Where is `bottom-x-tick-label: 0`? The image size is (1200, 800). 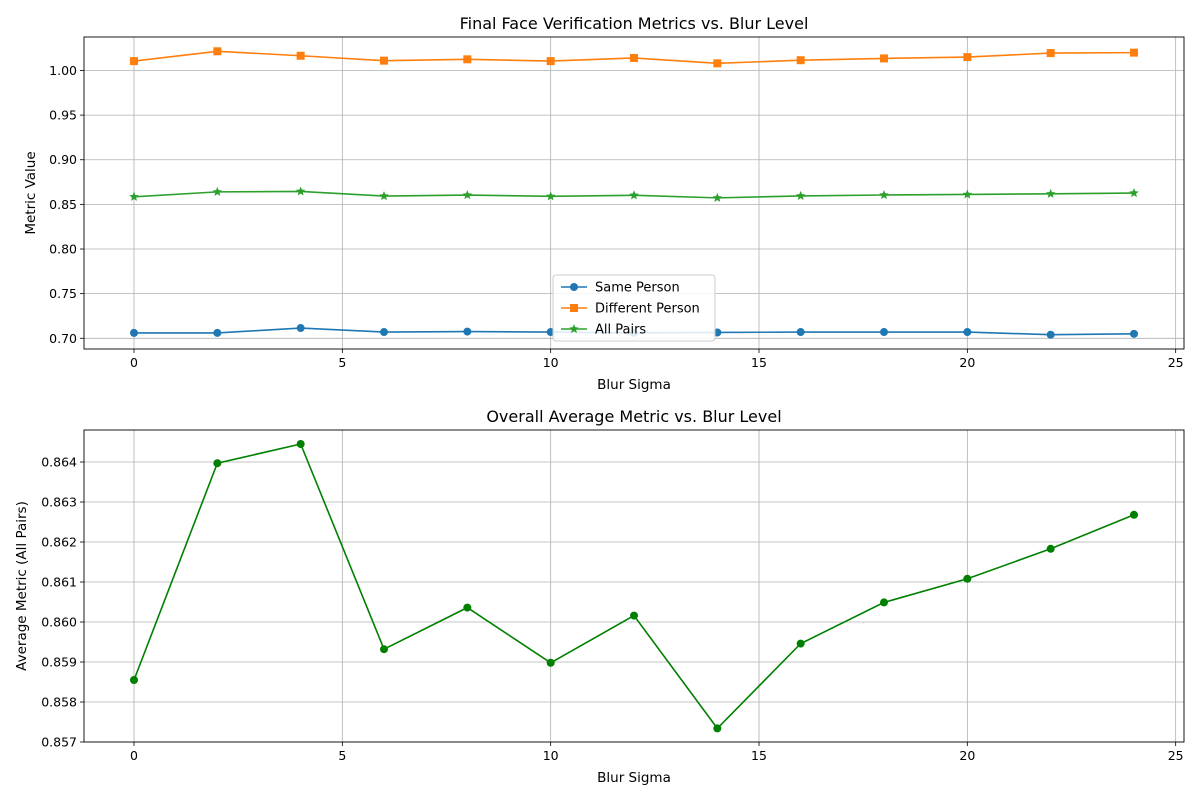 bottom-x-tick-label: 0 is located at coordinates (134, 755).